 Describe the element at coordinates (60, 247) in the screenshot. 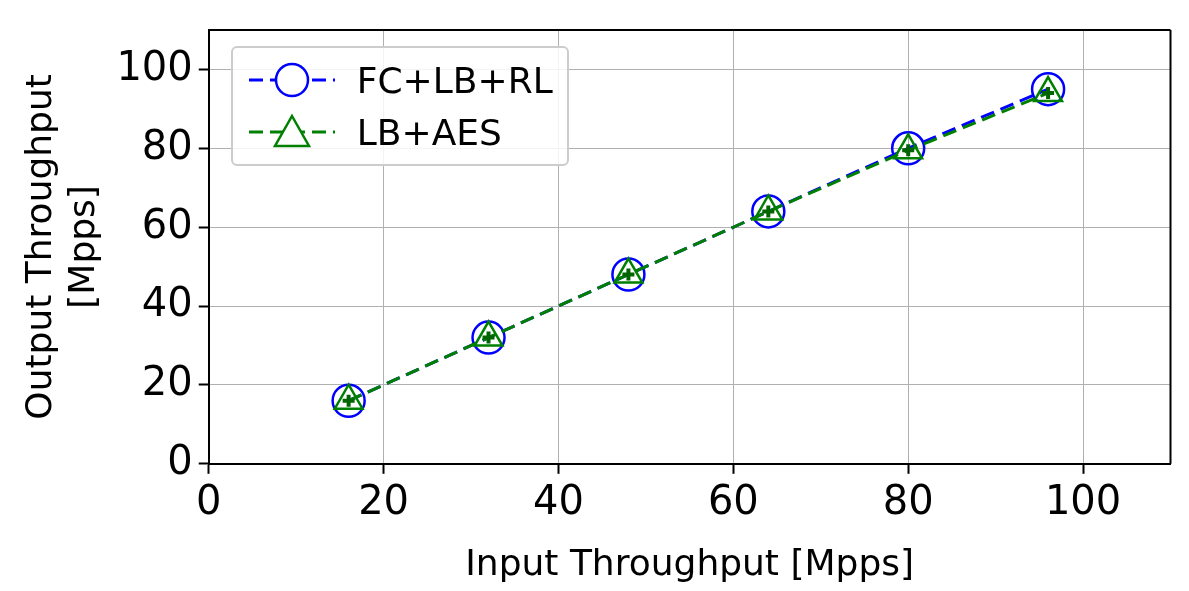

I see `y-axis-title: Output Throughput [Mpps]` at that location.